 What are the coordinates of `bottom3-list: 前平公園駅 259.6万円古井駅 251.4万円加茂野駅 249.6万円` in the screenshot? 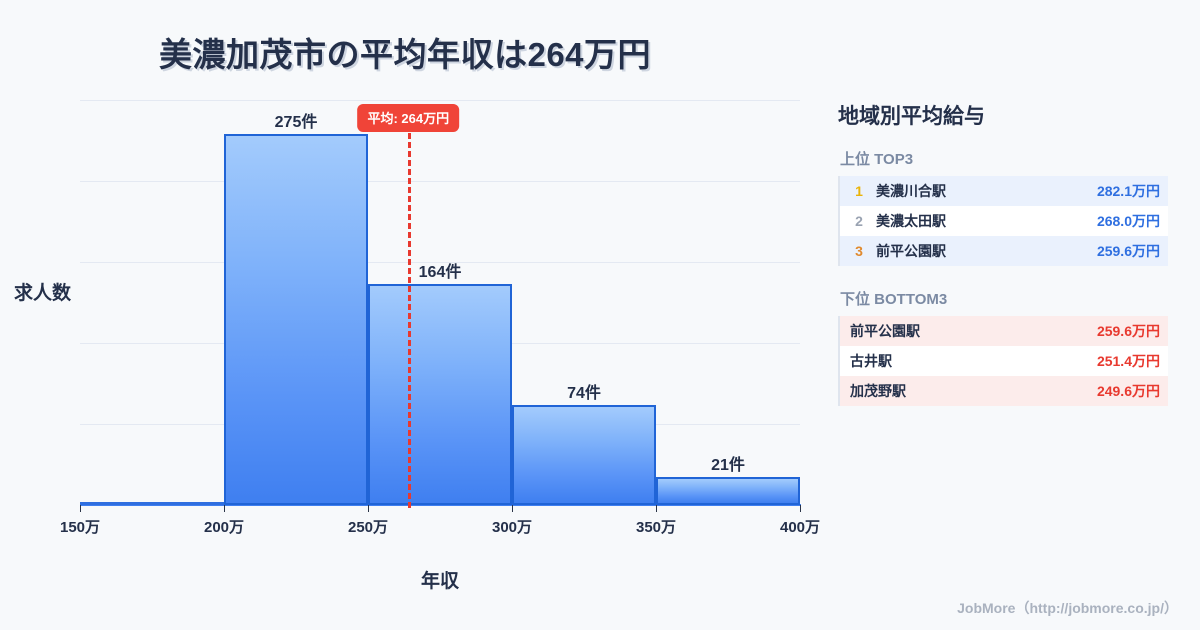 It's located at (1003, 361).